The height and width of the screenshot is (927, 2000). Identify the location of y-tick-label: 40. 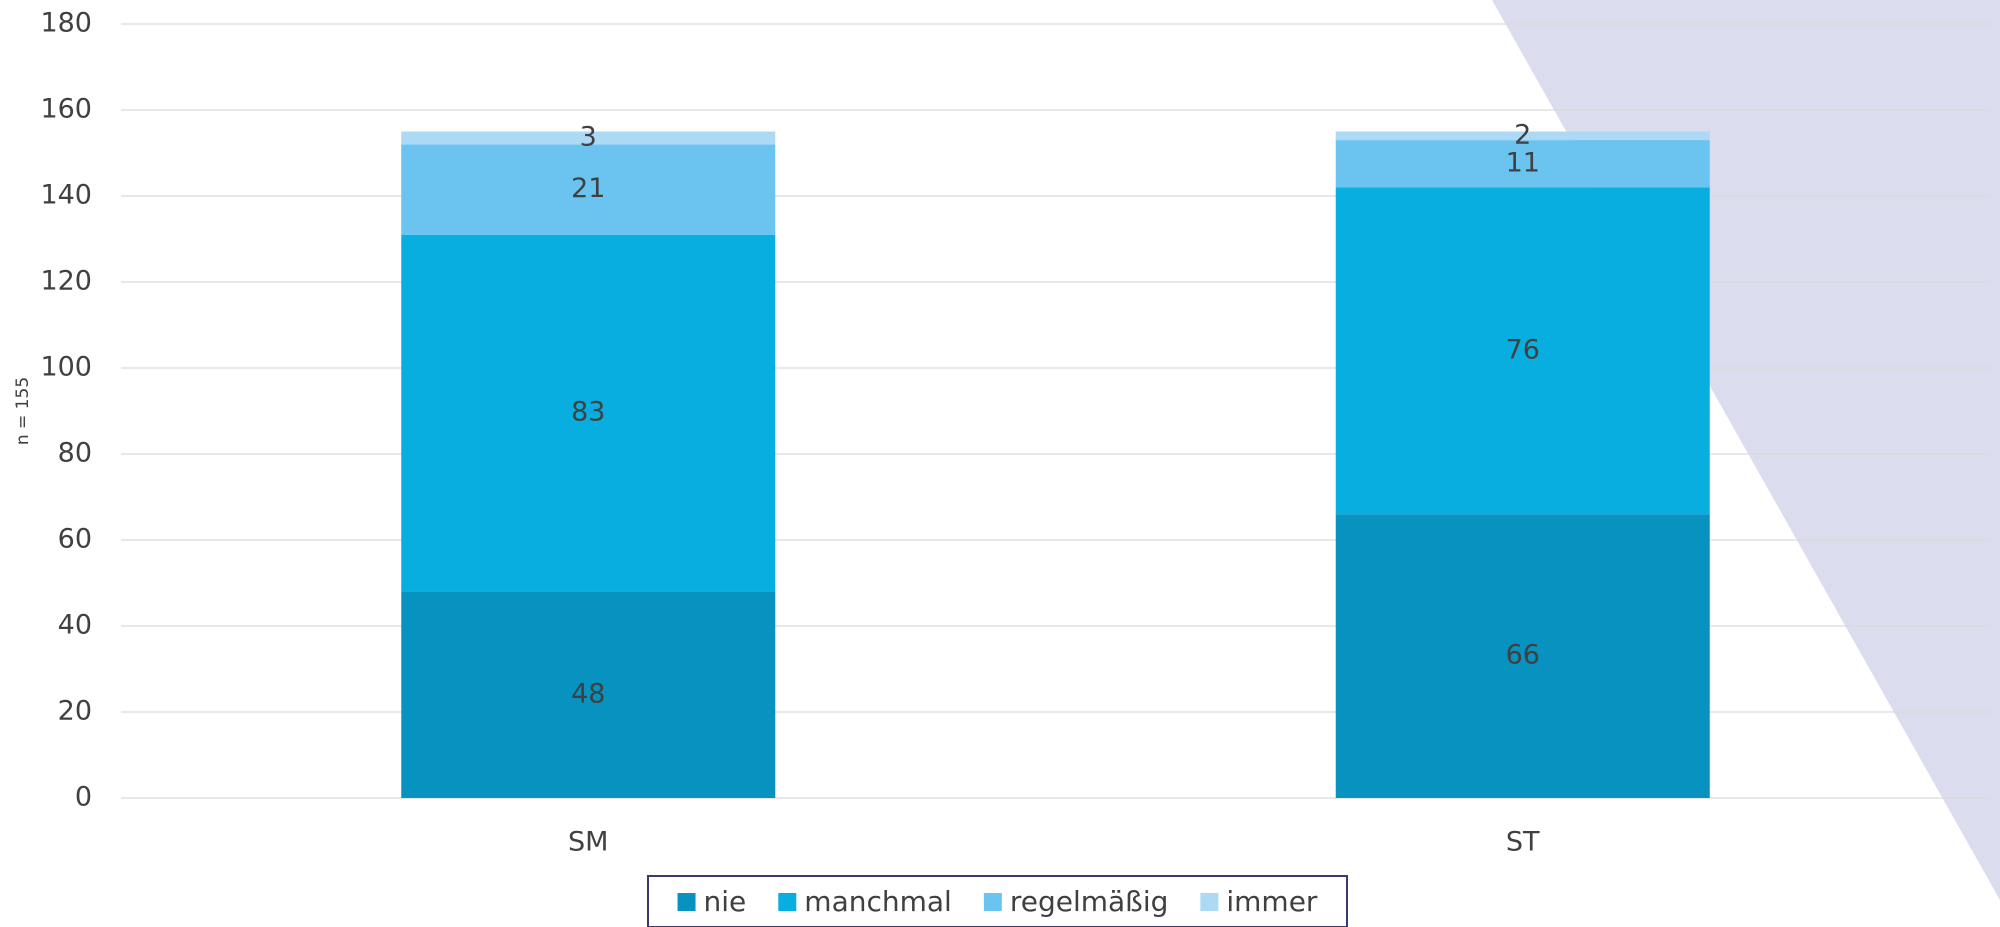
(75, 625).